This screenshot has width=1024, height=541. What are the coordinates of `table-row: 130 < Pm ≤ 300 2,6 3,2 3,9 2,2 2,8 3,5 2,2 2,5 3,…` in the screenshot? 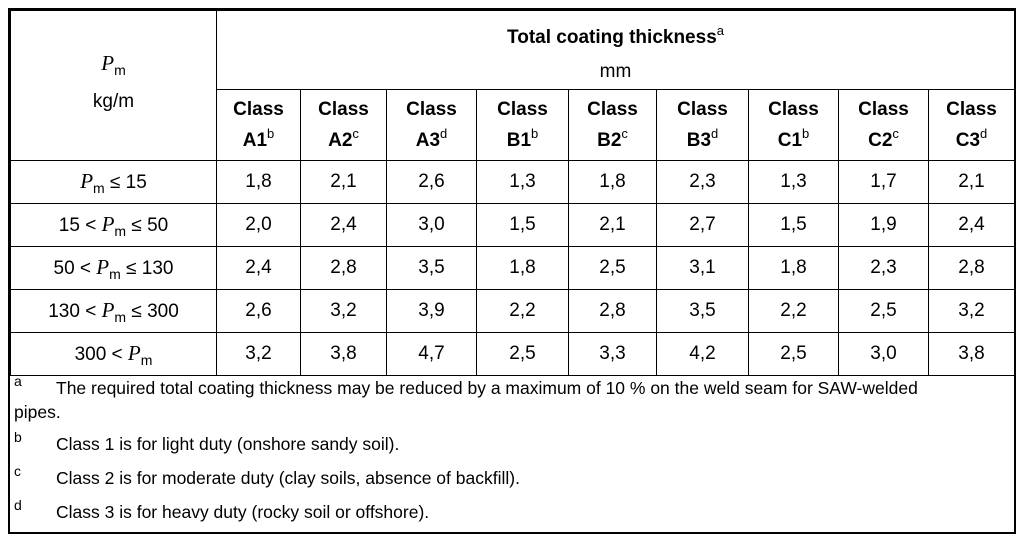 It's located at (513, 311).